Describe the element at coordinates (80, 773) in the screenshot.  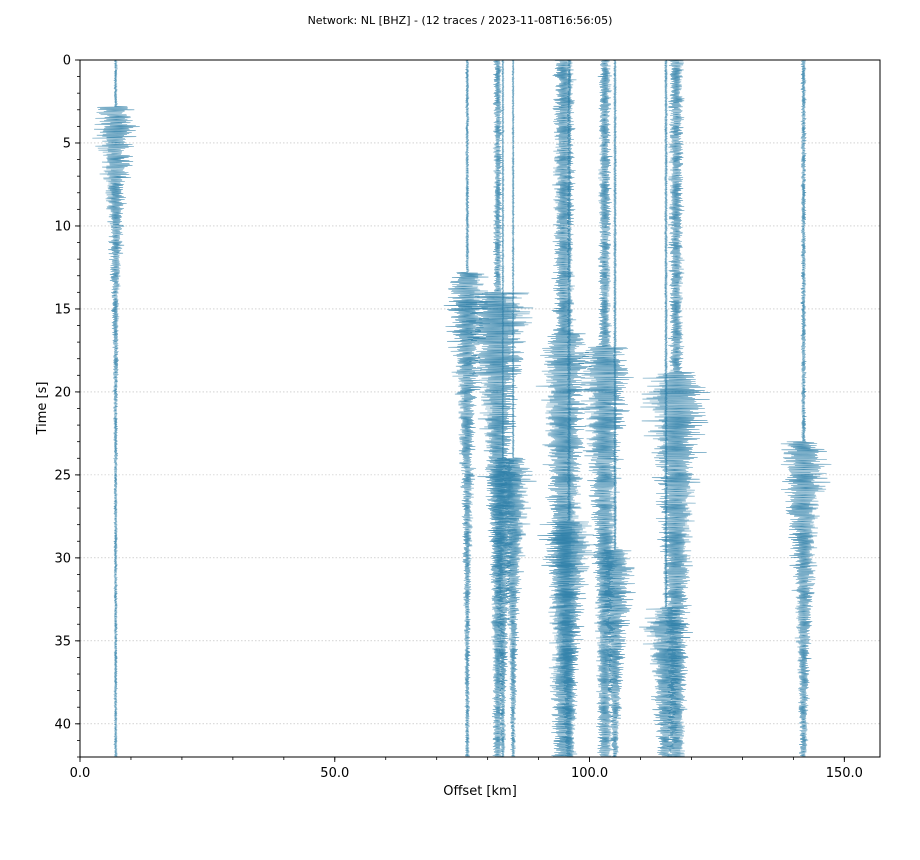
I see `x-tick-label-0: 0.0` at that location.